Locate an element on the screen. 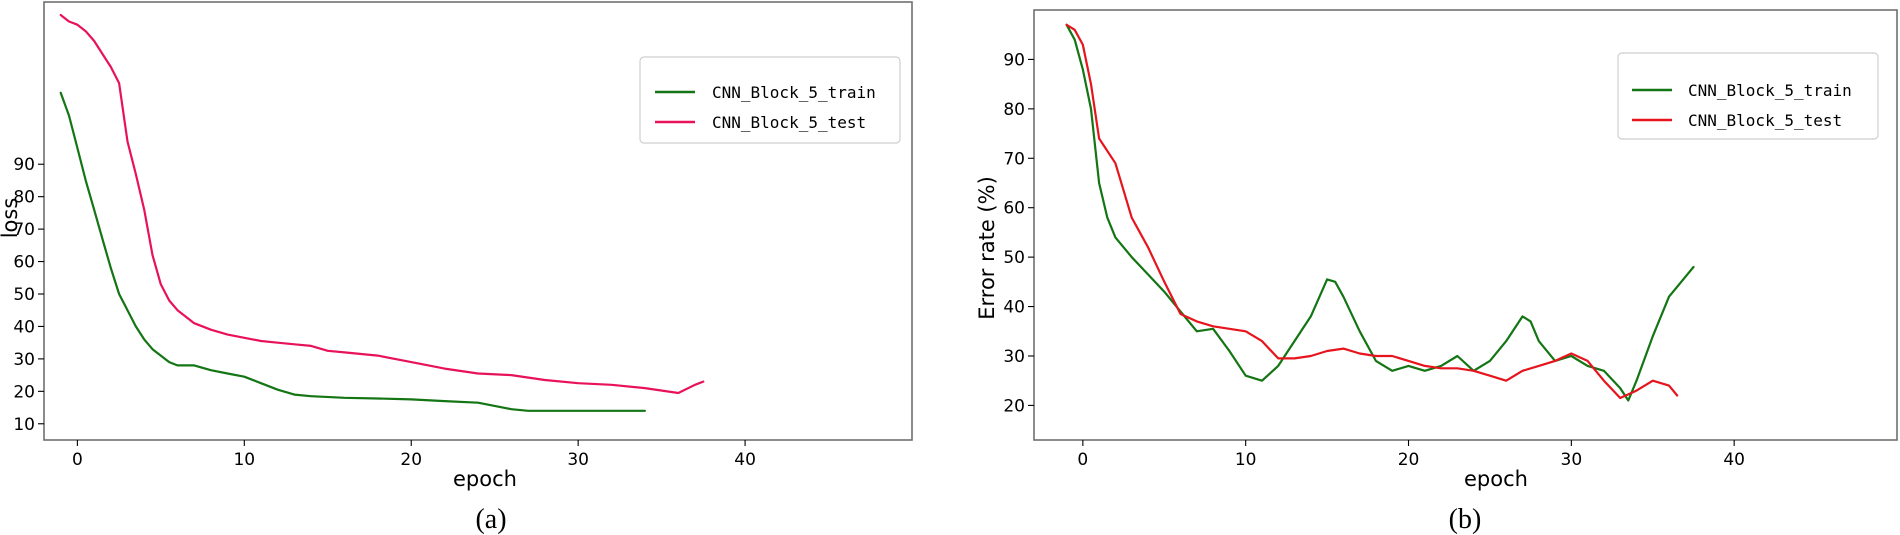 This screenshot has width=1900, height=535. legend-b: CNN_Block_5_train CNN_Block_5_test is located at coordinates (1748, 96).